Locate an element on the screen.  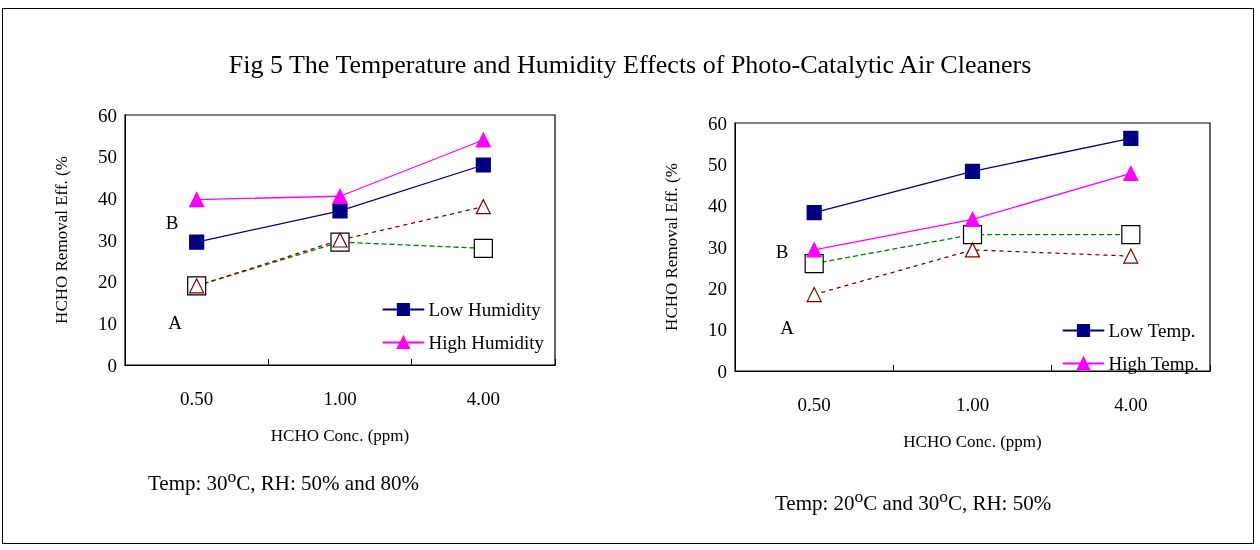
text: Temp: 30$^{o}$C, RH: 50% and 80% is located at coordinates (283, 481).